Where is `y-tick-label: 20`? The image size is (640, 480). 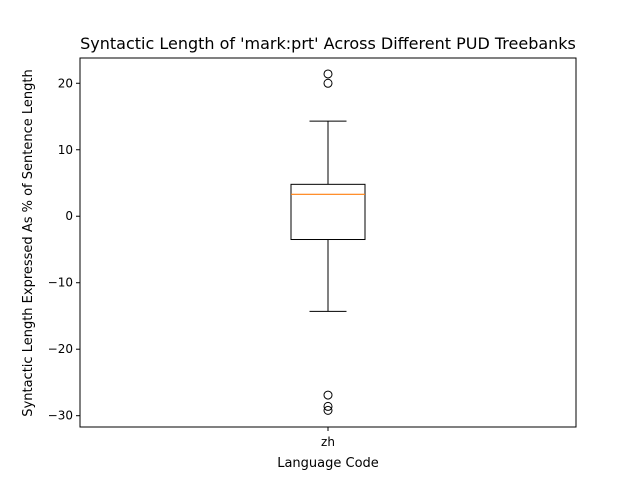 y-tick-label: 20 is located at coordinates (65, 83).